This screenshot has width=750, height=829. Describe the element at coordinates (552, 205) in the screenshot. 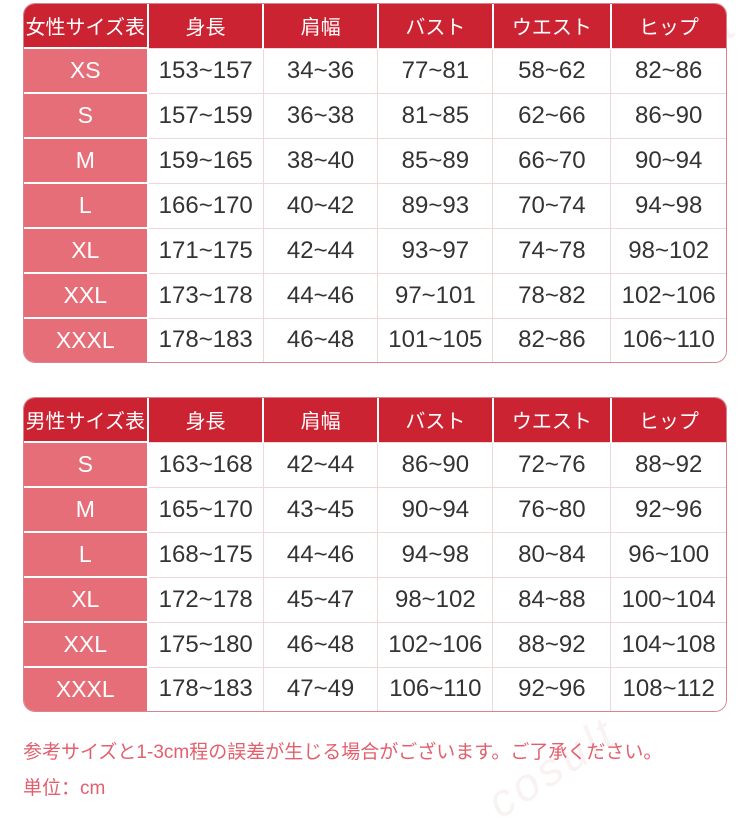

I see `value-cell: 70~74` at that location.